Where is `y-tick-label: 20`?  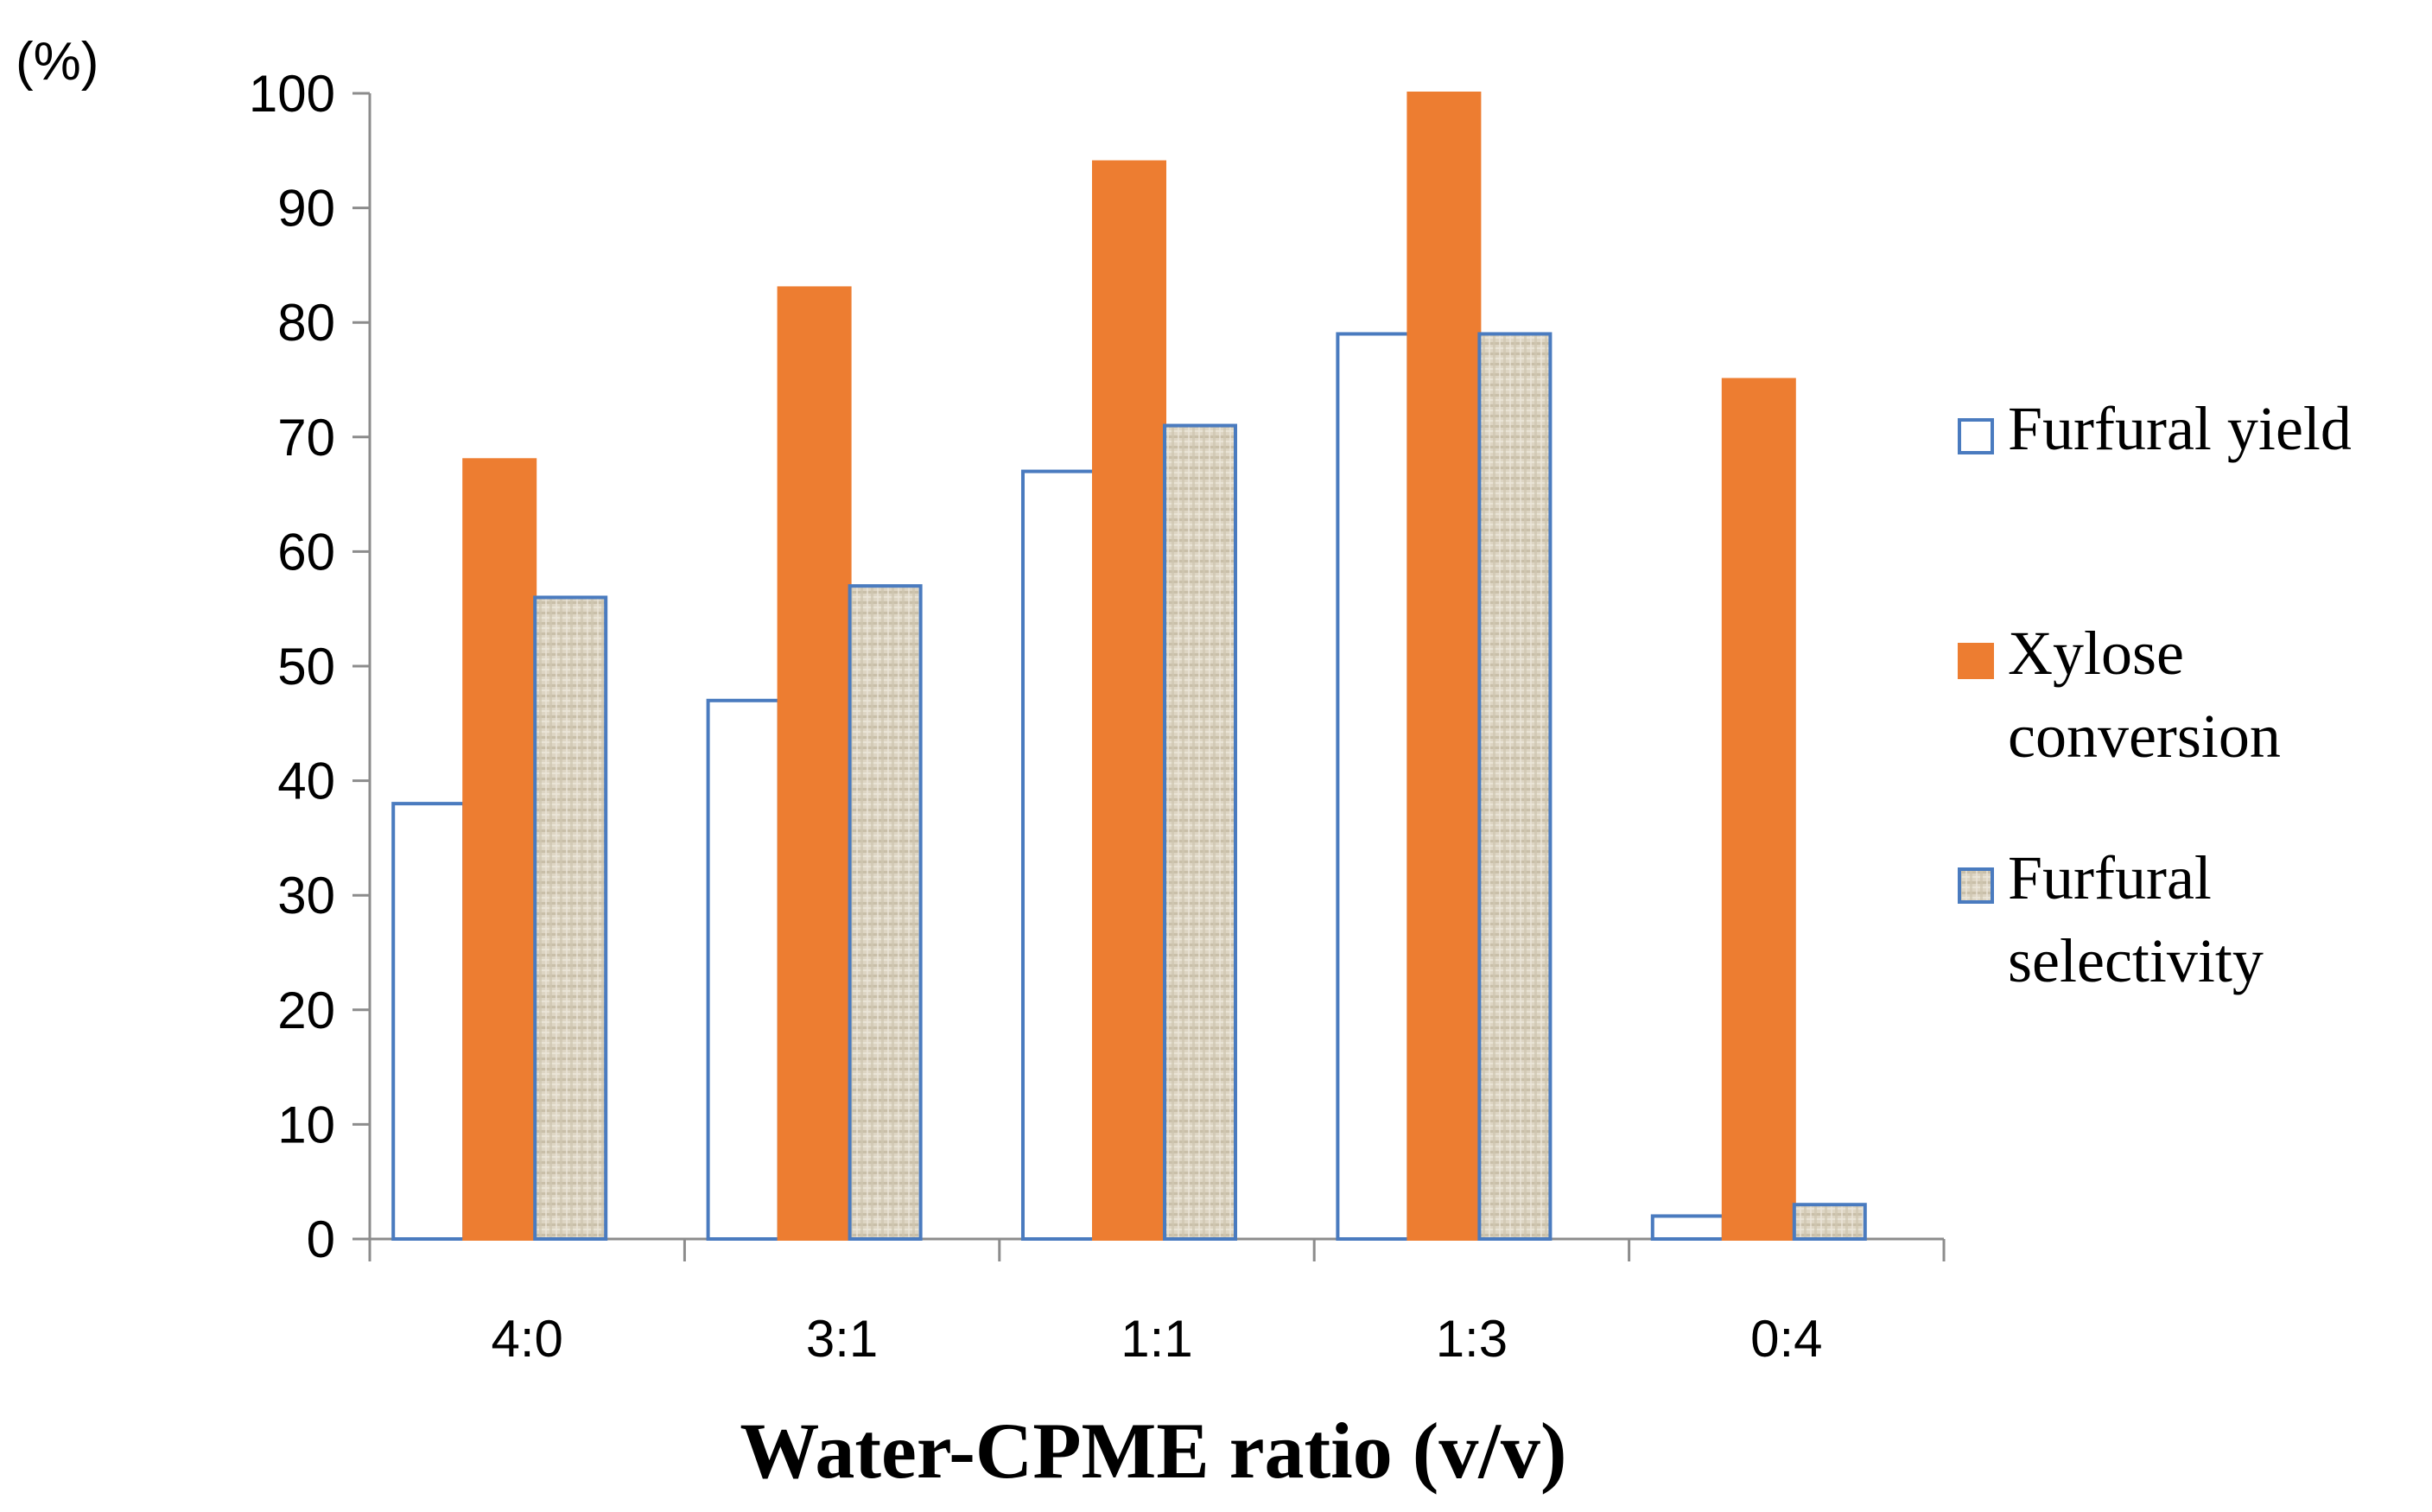 y-tick-label: 20 is located at coordinates (306, 1010).